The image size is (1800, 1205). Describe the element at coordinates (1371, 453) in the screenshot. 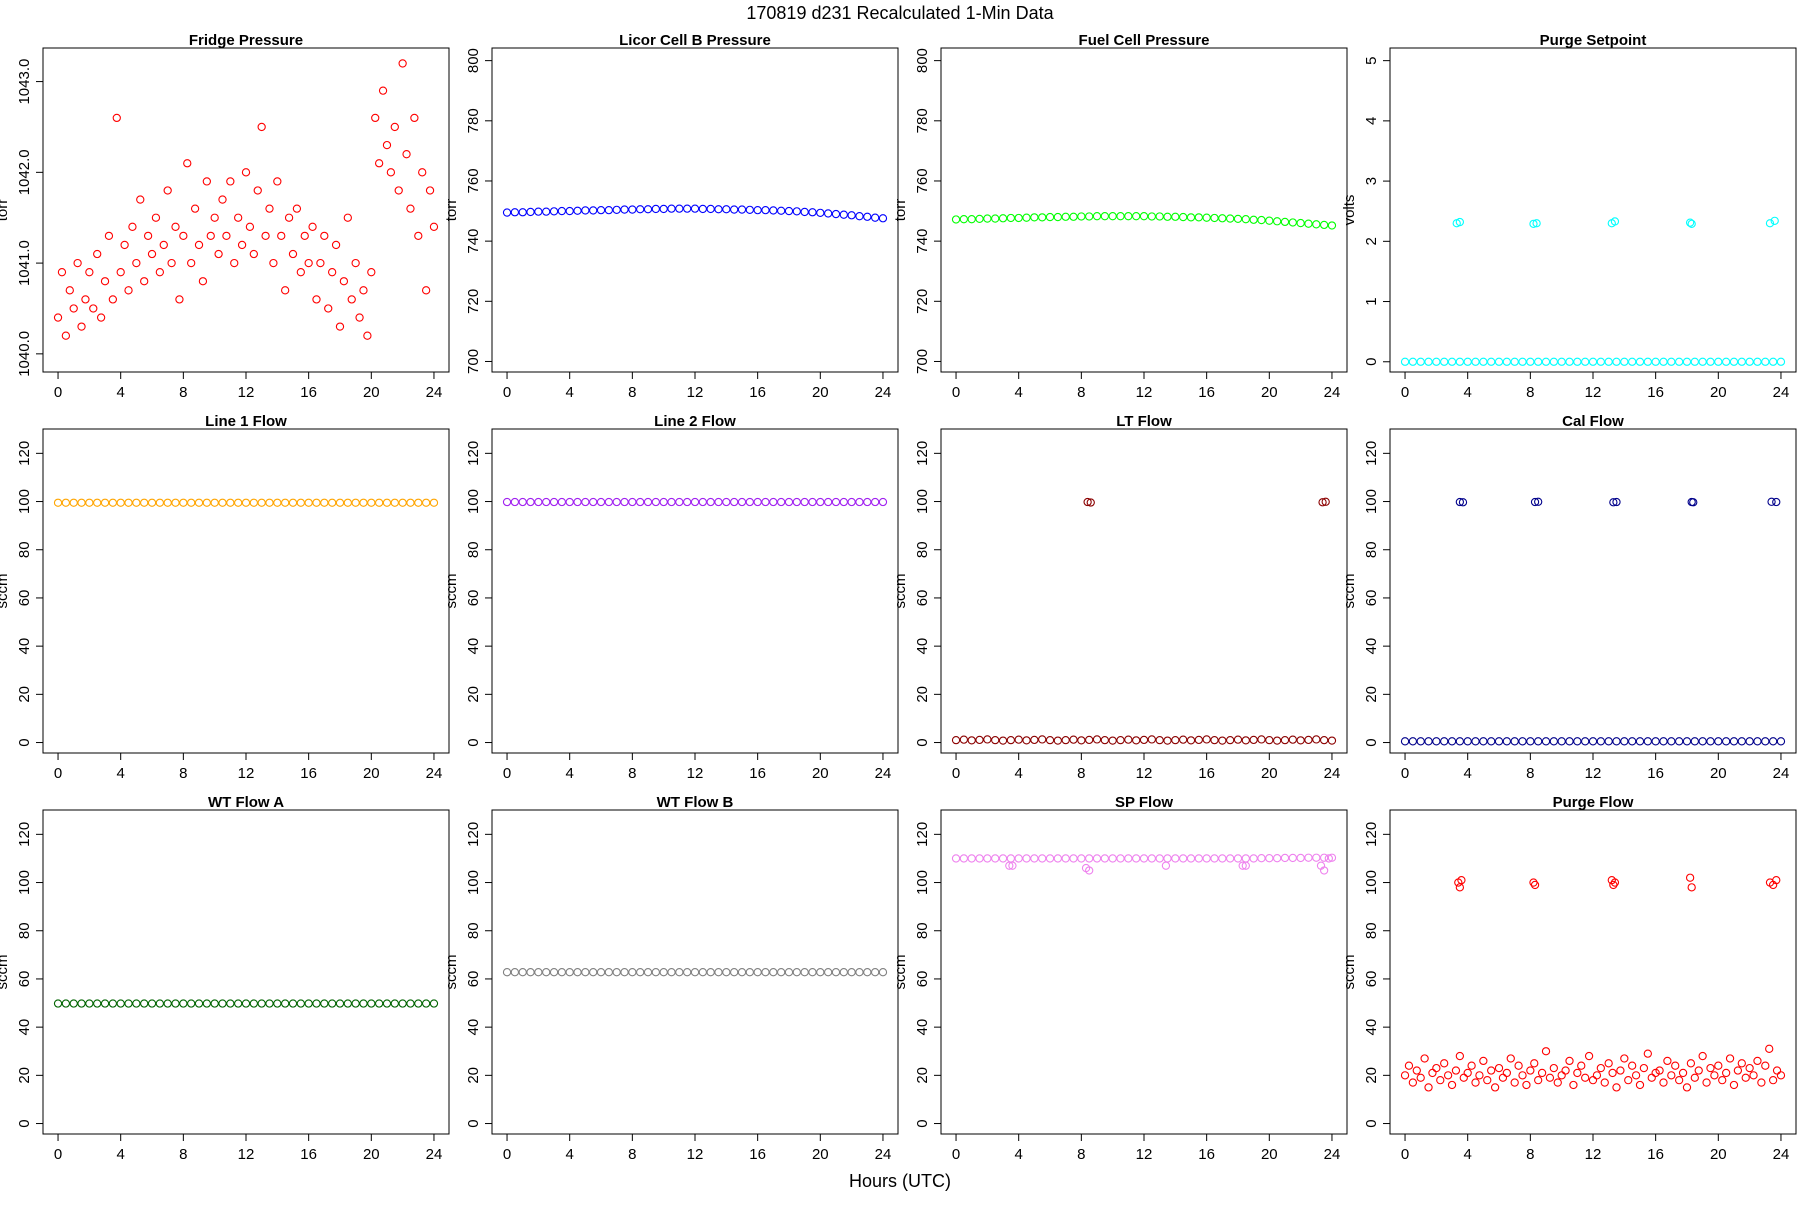

I see `y-tick-label: 120` at that location.